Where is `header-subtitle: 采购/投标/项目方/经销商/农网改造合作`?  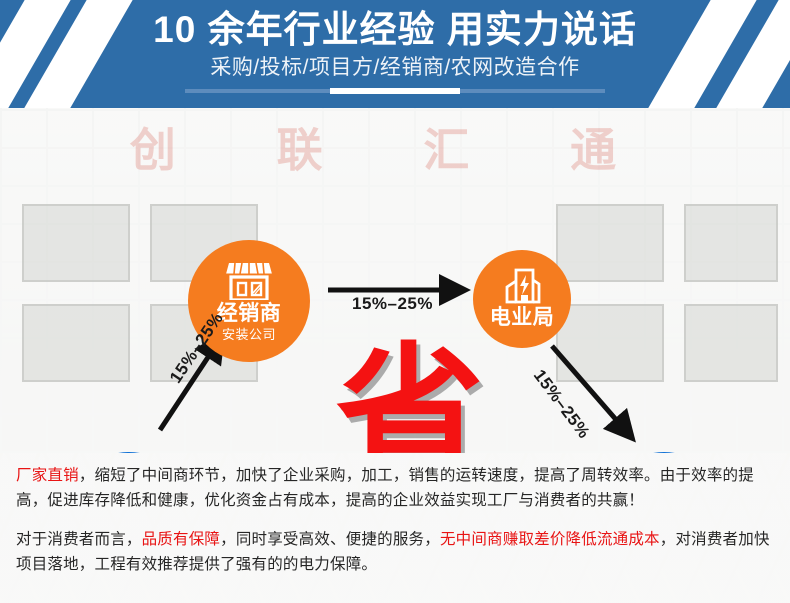
header-subtitle: 采购/投标/项目方/经销商/农网改造合作 is located at coordinates (395, 67).